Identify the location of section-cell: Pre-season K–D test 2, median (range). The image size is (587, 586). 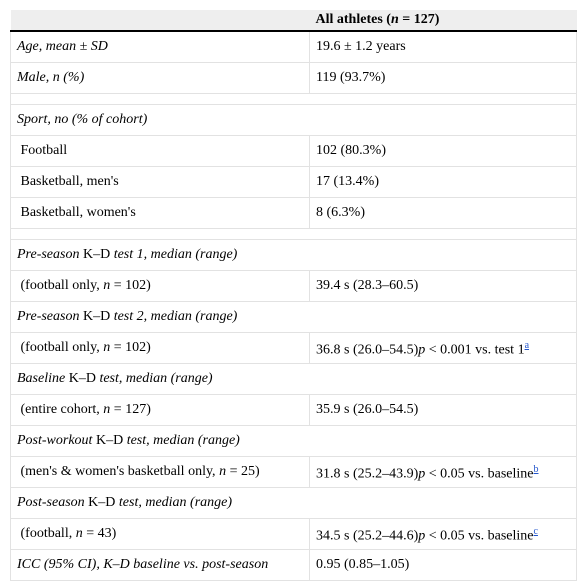
(293, 317).